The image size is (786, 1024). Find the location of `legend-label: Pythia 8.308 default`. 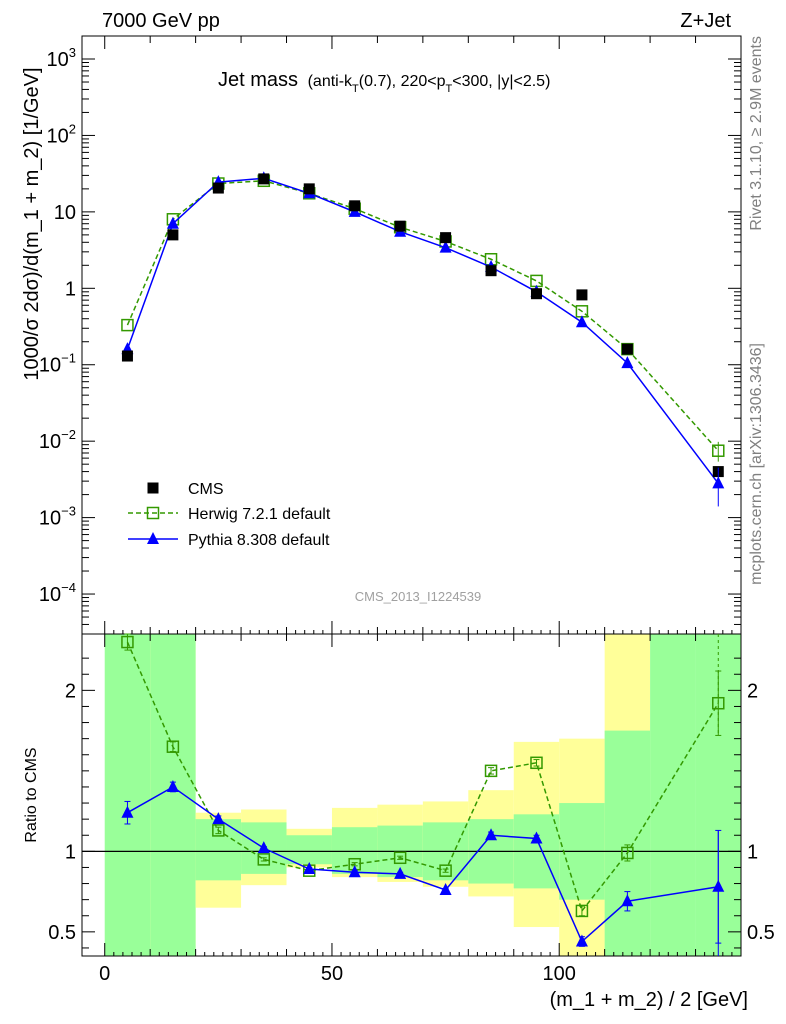

legend-label: Pythia 8.308 default is located at coordinates (259, 540).